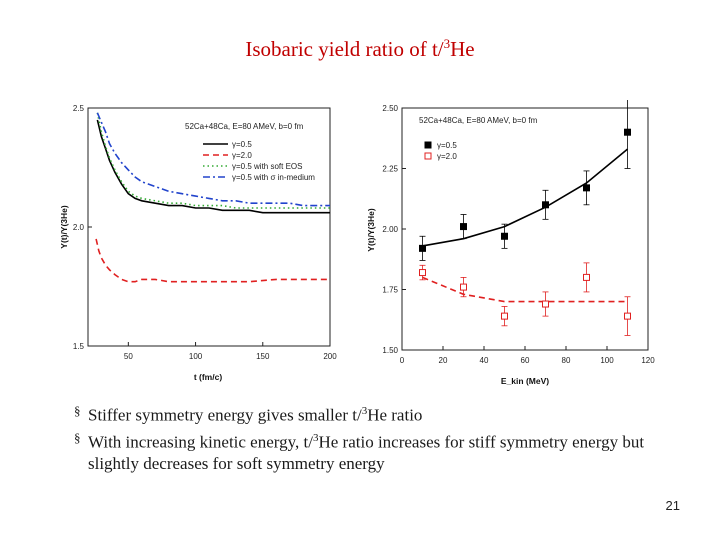 This screenshot has height=540, width=720. Describe the element at coordinates (525, 360) in the screenshot. I see `x-tick-label: 60` at that location.